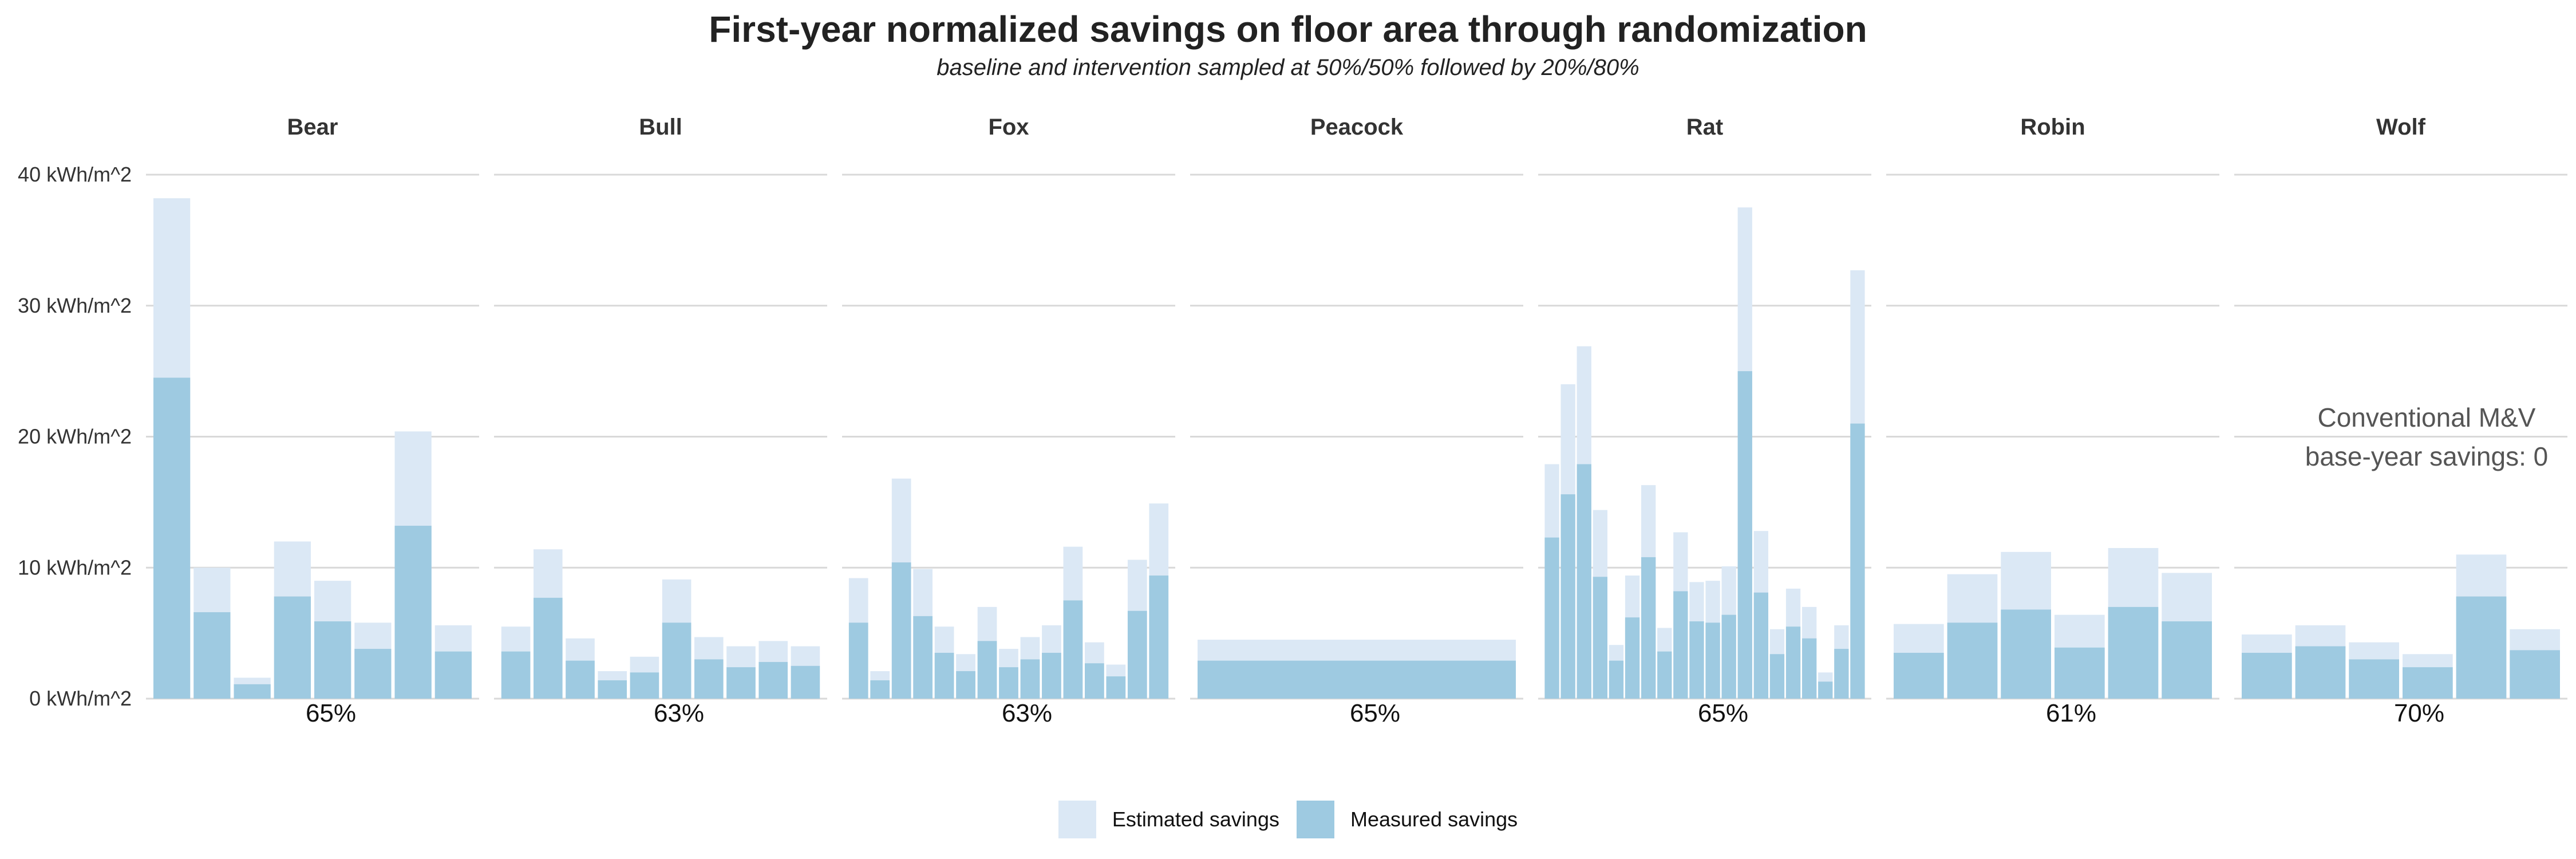 The width and height of the screenshot is (2576, 859). What do you see at coordinates (660, 421) in the screenshot?
I see `panel-bull: Bull 63%` at bounding box center [660, 421].